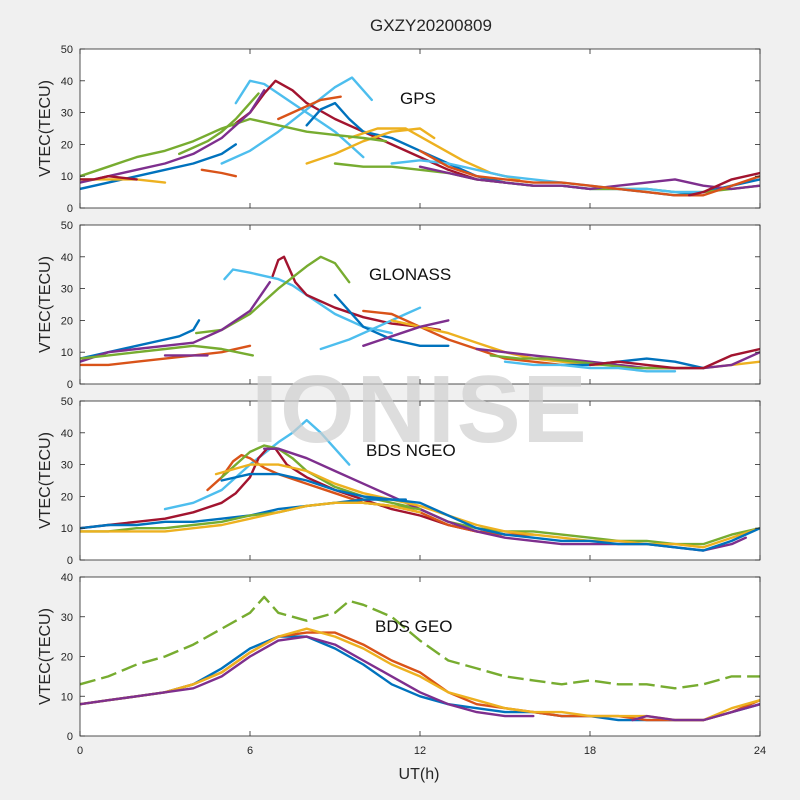  Describe the element at coordinates (431, 25) in the screenshot. I see `figure-title: GXZY20200809` at that location.